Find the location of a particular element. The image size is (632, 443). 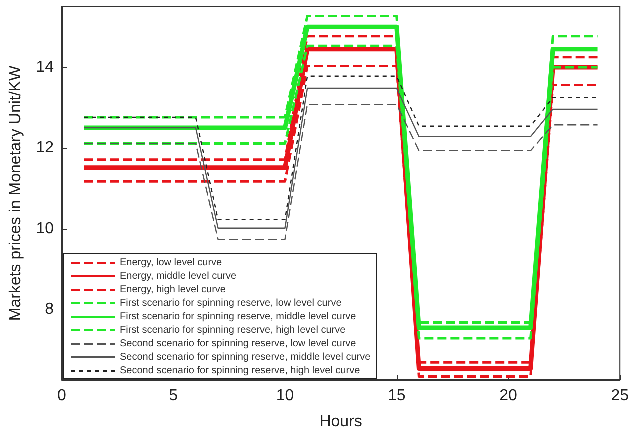

legend-label: First scenario for spinning reserve, low level curve is located at coordinates (231, 303).